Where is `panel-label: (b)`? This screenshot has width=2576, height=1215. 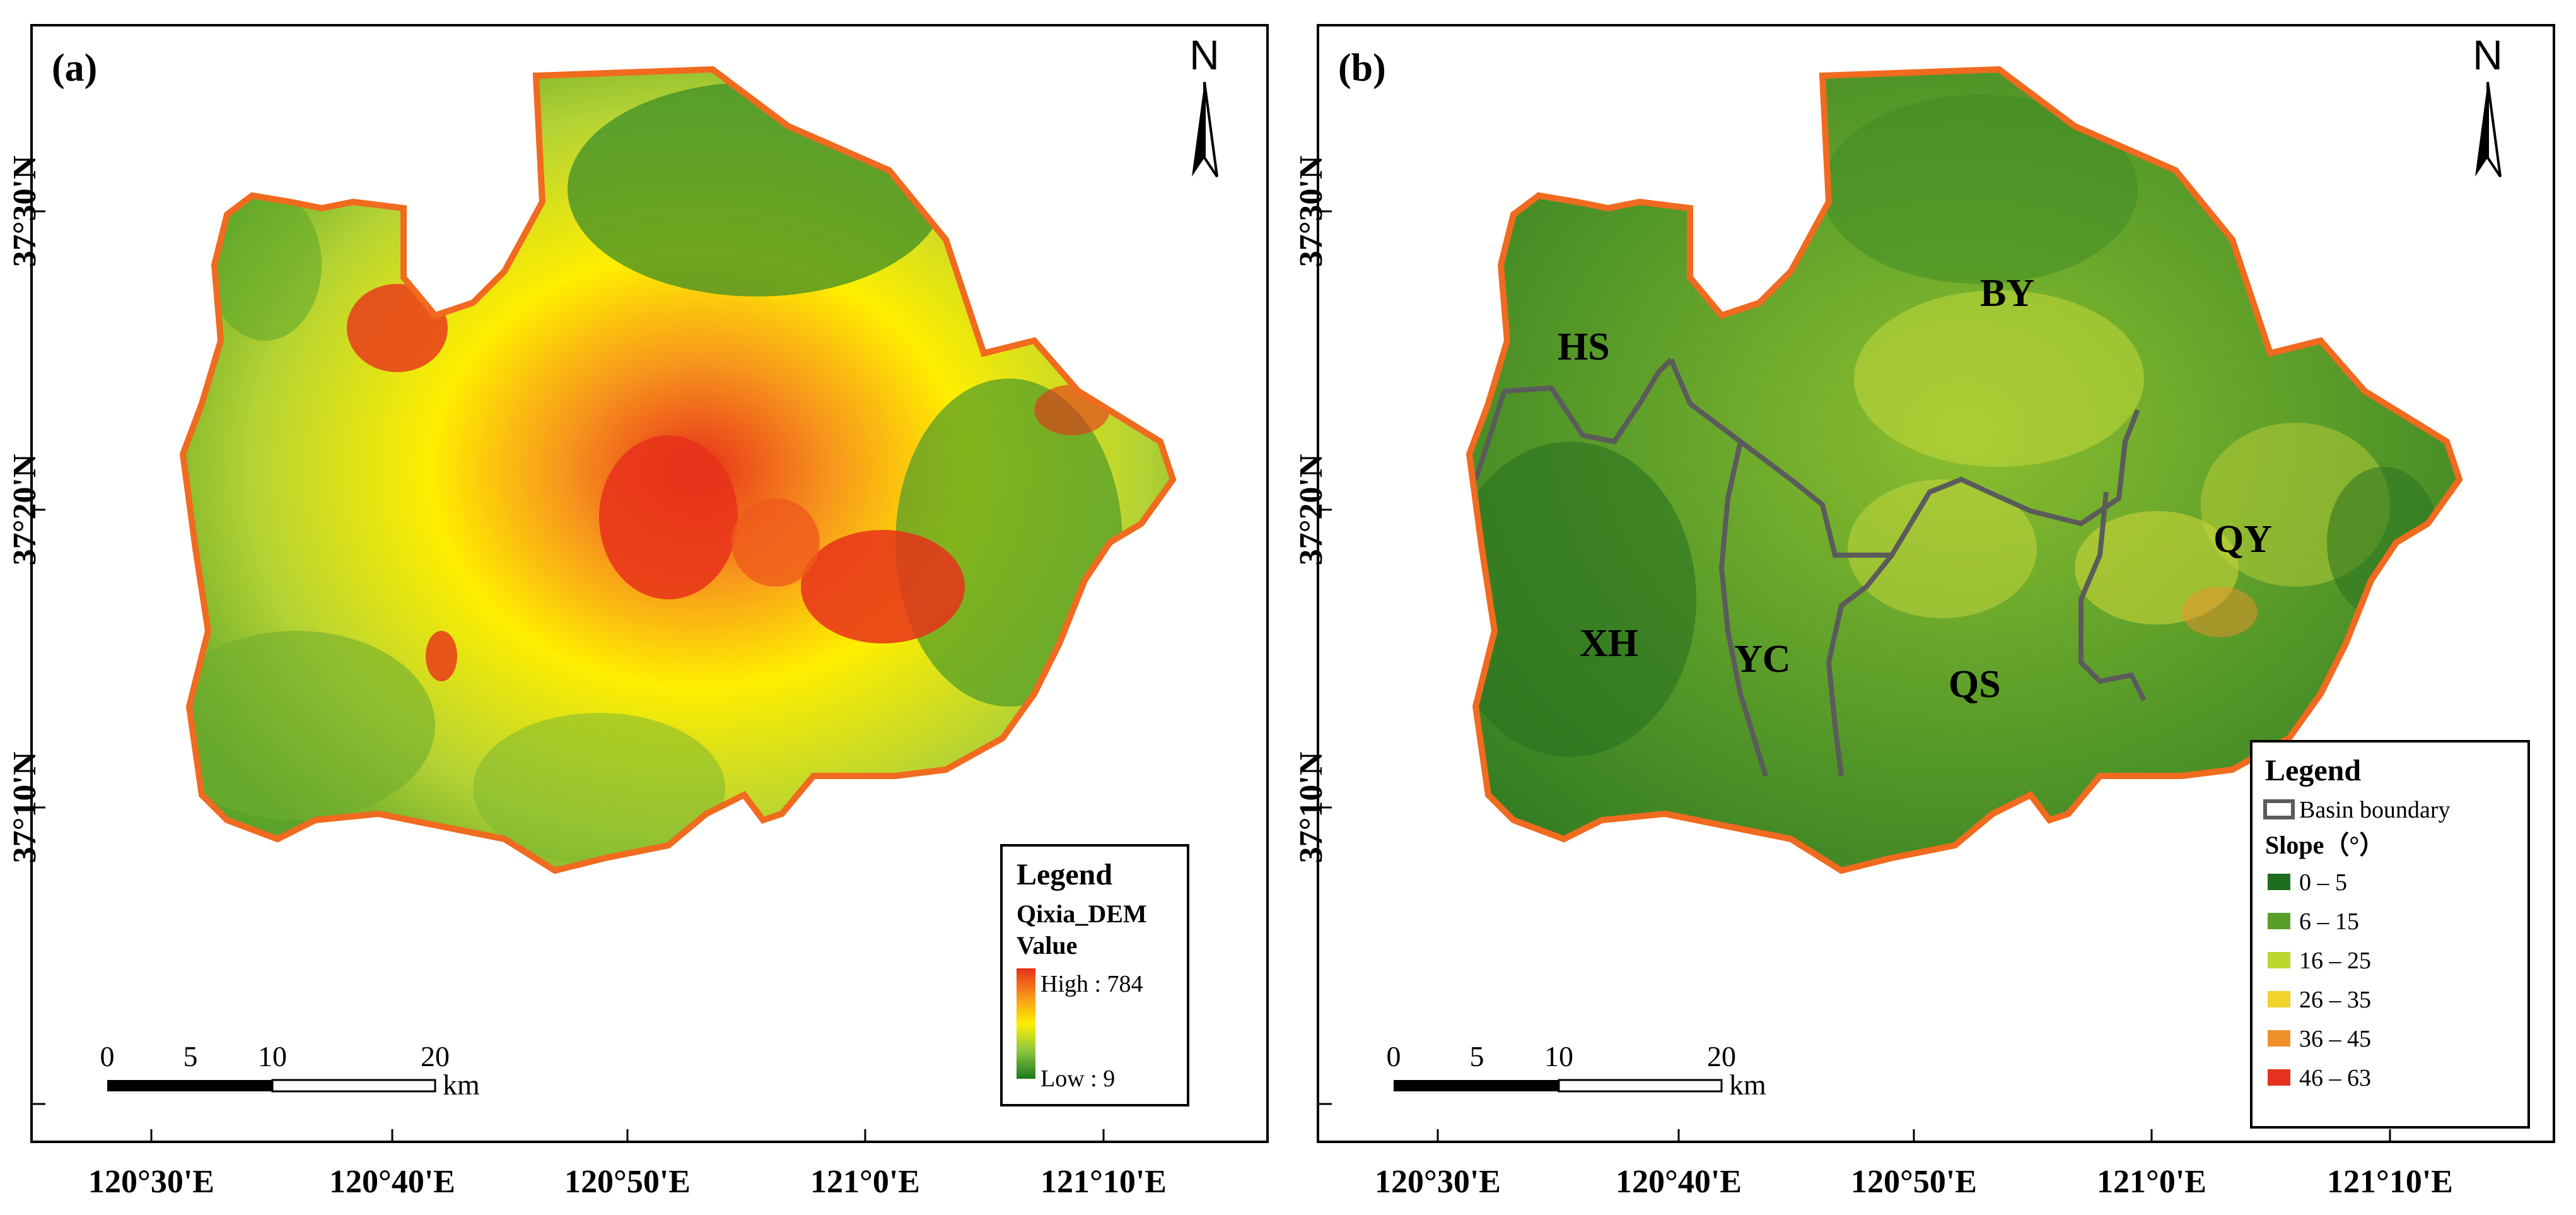
panel-label: (b) is located at coordinates (1362, 69).